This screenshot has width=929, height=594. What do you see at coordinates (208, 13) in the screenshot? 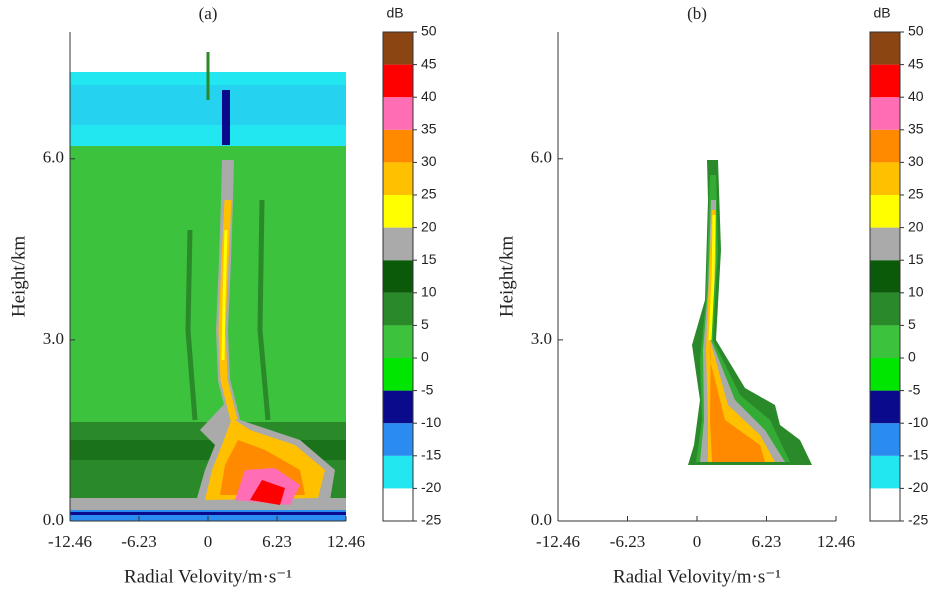
I see `panel-title: (a)` at bounding box center [208, 13].